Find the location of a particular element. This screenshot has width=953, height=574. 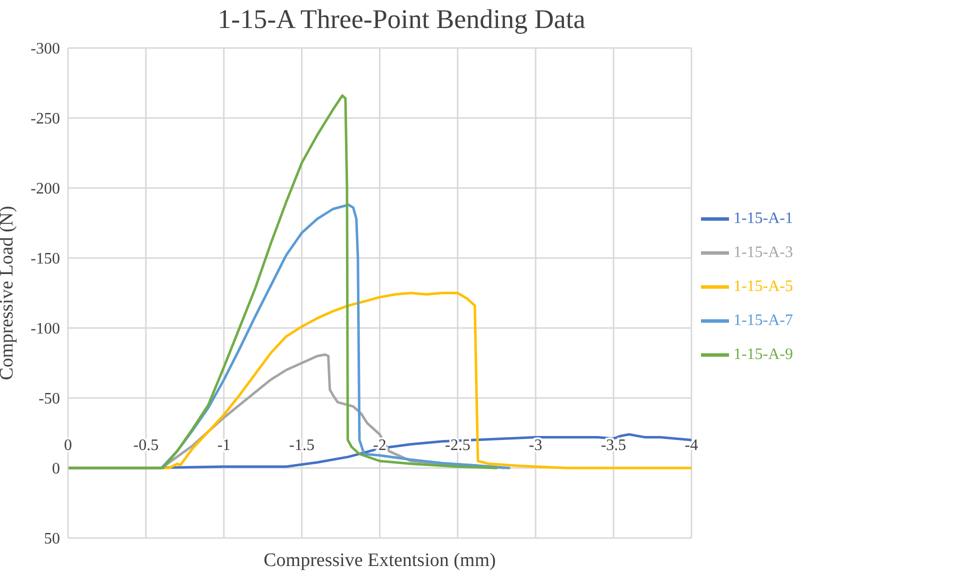

x-tick-label: -2.5 is located at coordinates (457, 445).